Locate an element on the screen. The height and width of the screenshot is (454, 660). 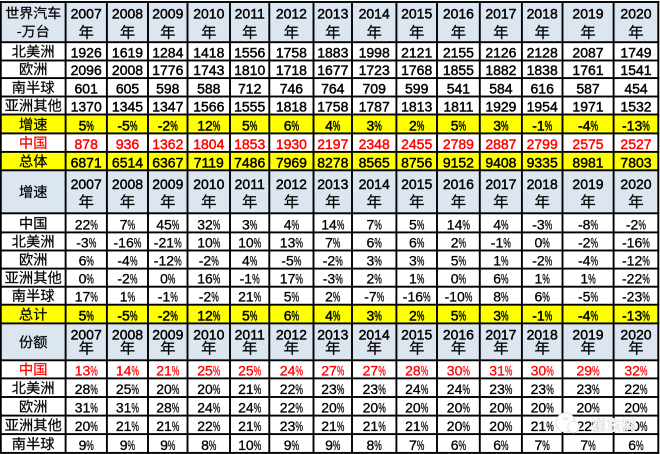
svg-text: 17 is located at coordinates (288, 279).